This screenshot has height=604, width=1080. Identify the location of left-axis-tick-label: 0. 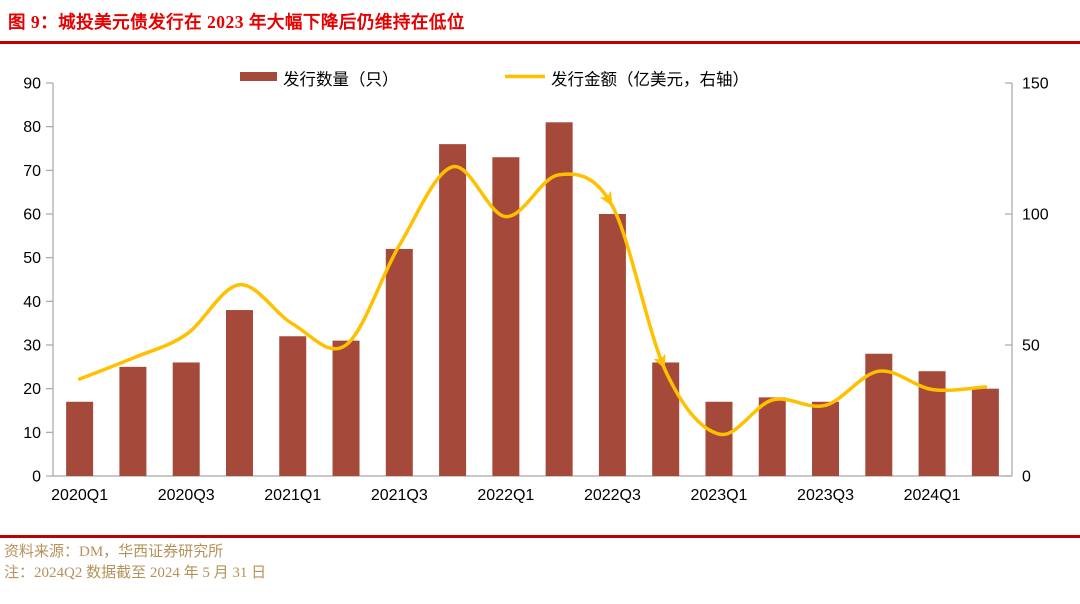
(36, 477).